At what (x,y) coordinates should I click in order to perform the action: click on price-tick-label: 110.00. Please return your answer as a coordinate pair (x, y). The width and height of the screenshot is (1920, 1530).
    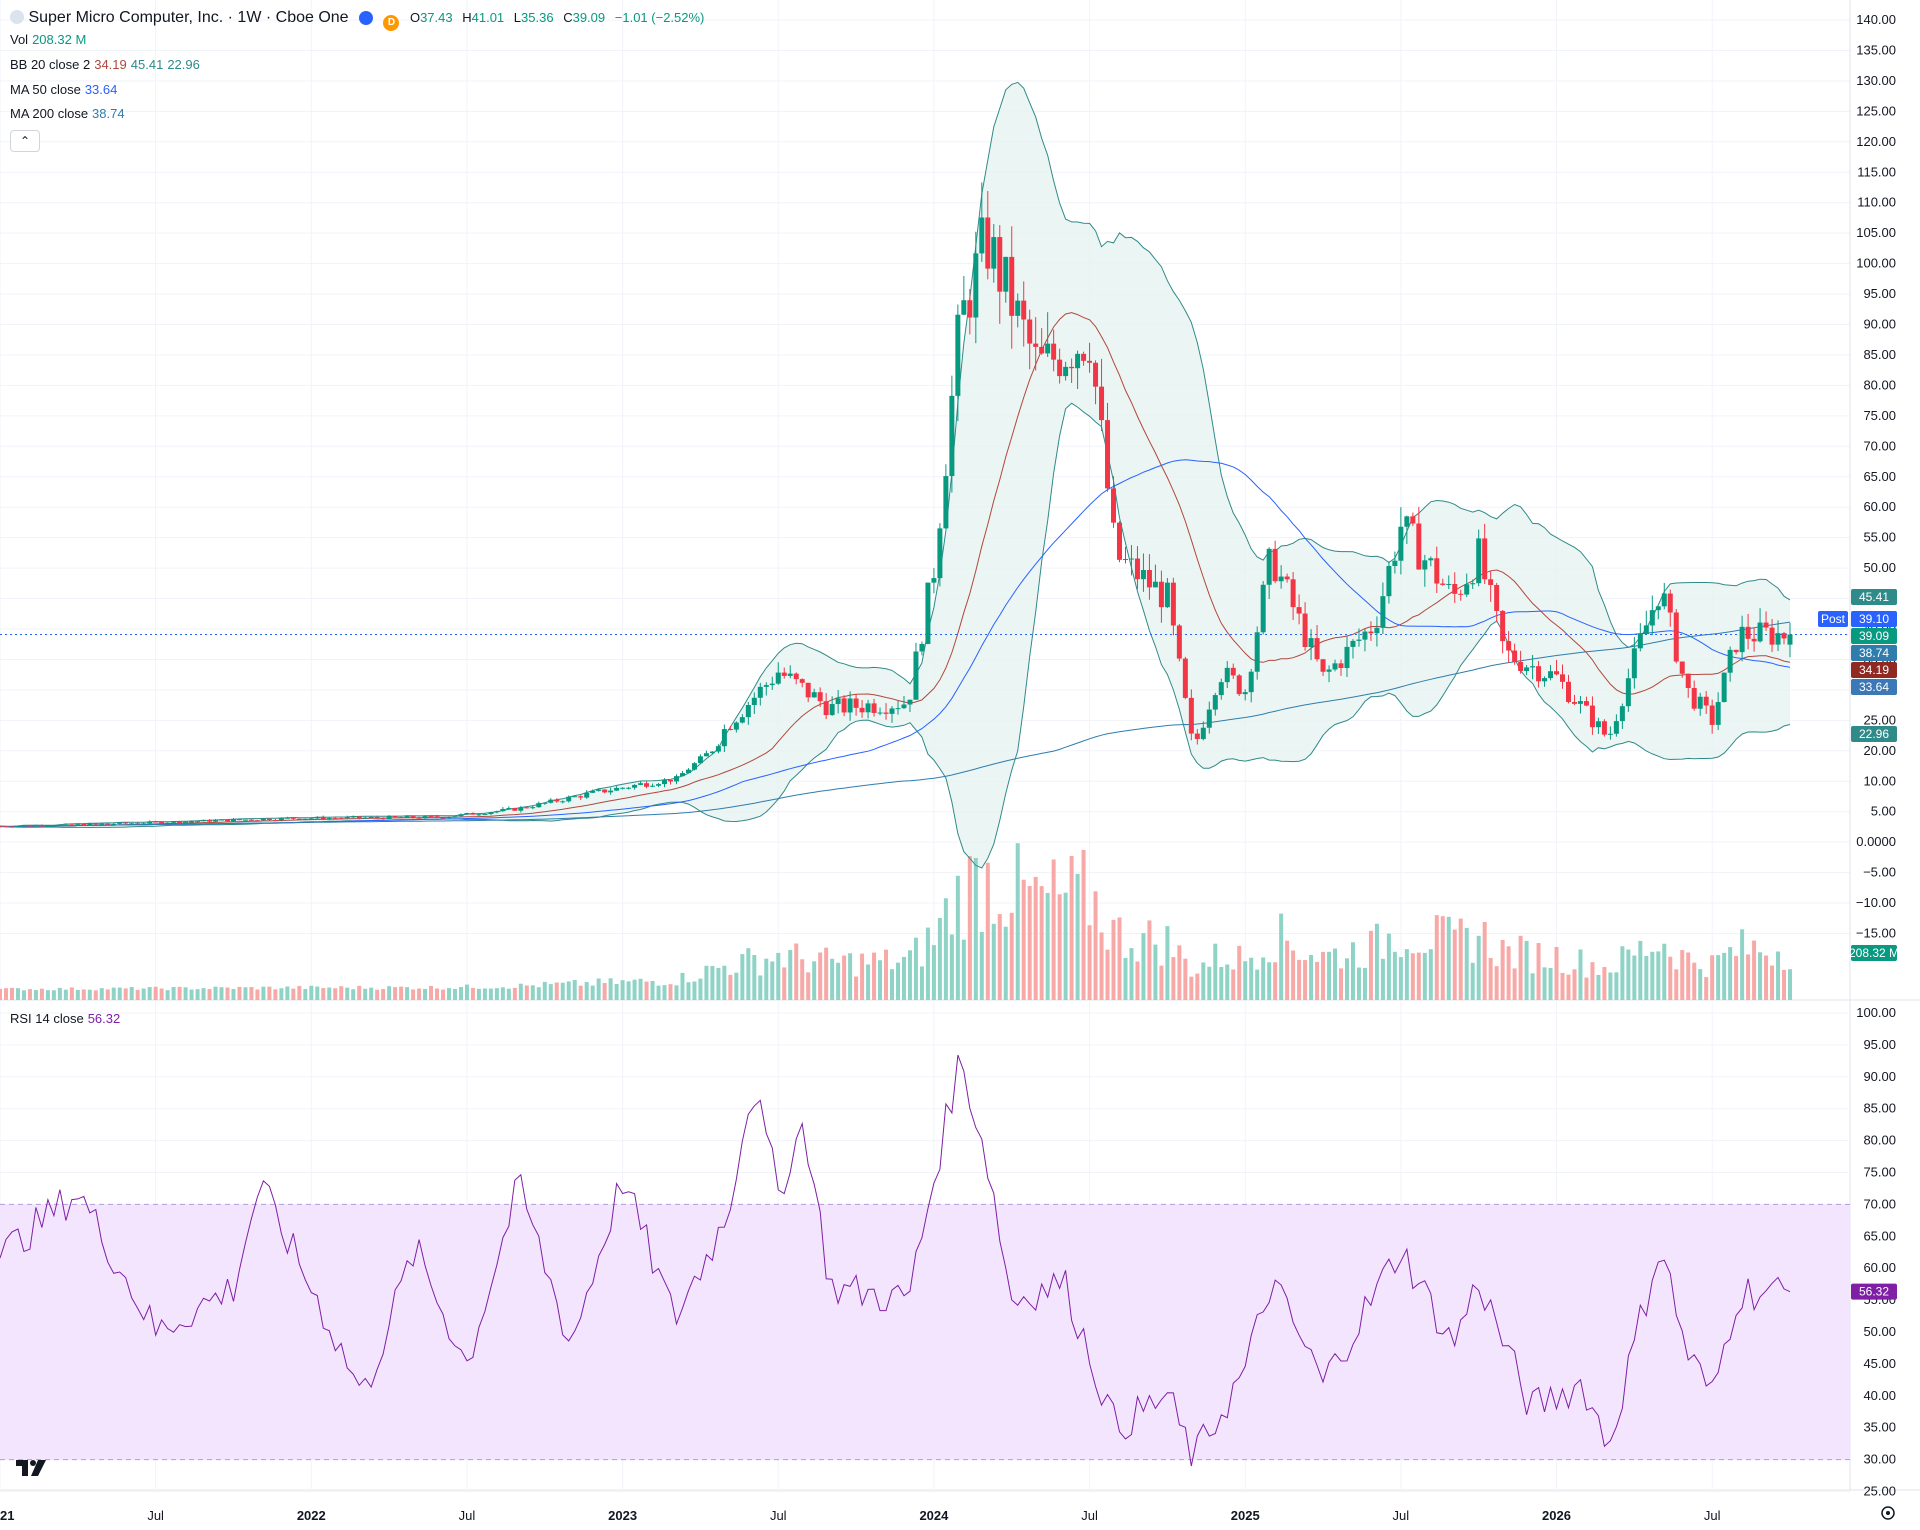
    Looking at the image, I should click on (1876, 202).